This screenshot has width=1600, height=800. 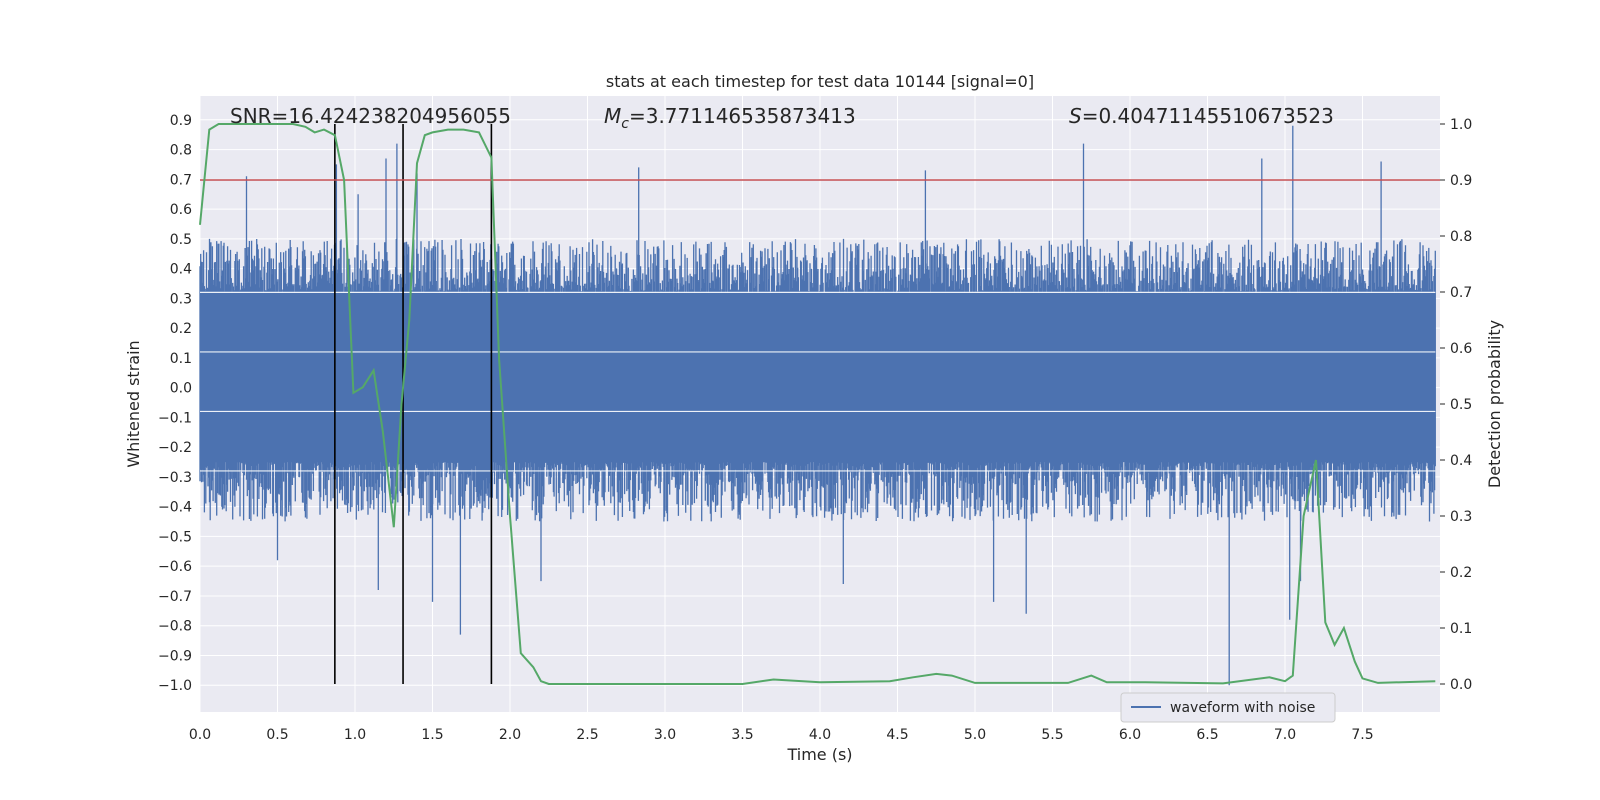 What do you see at coordinates (175, 597) in the screenshot?
I see `y-left-tick-label: −0.7` at bounding box center [175, 597].